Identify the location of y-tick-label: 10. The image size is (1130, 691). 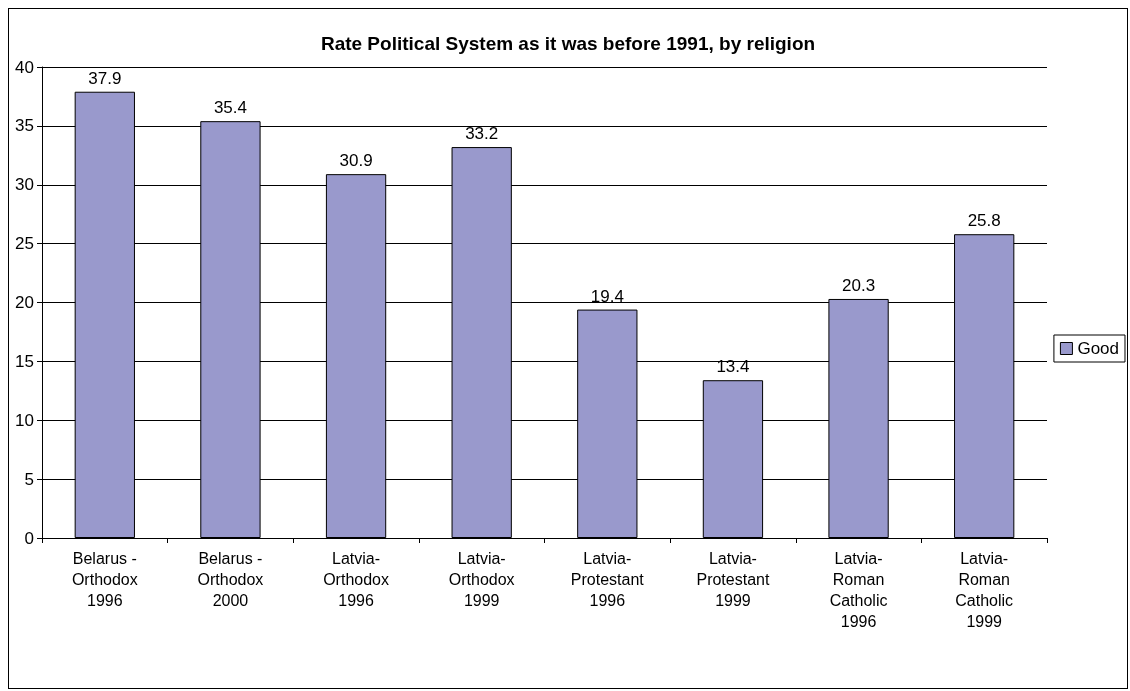
(24, 420).